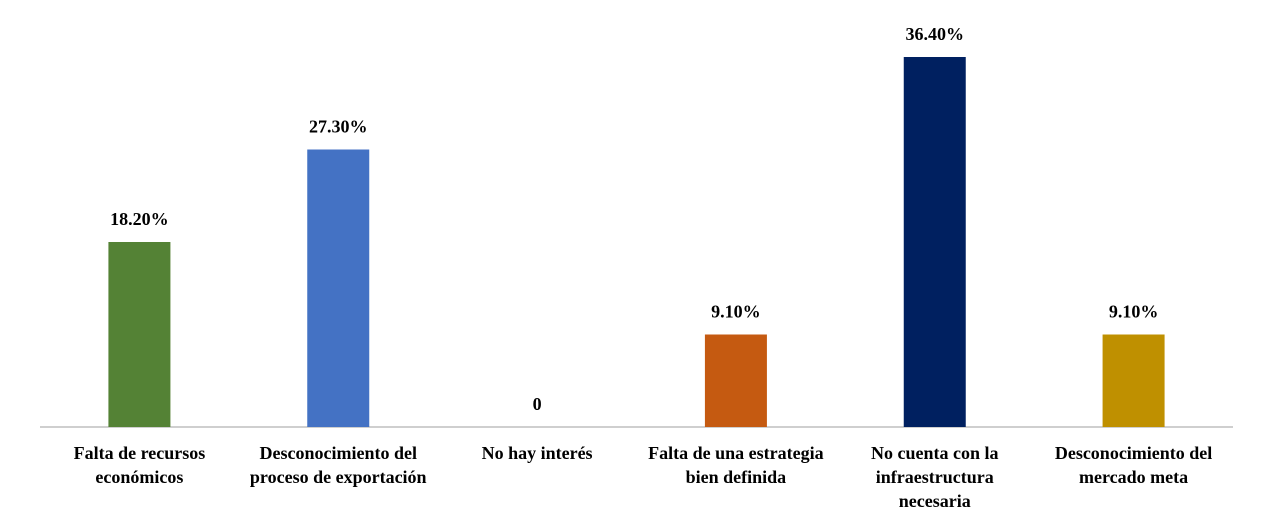 The width and height of the screenshot is (1283, 519). I want to click on data-label: 0, so click(537, 404).